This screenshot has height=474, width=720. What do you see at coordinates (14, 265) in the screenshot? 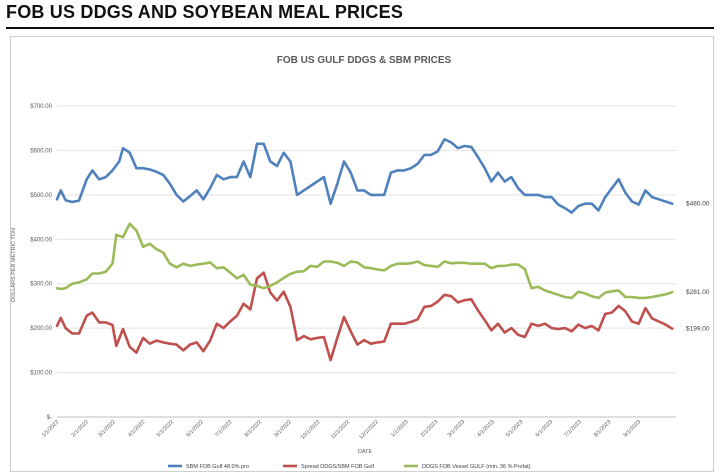
I see `y-axis-title: DOLLARS PER METRIC TON` at bounding box center [14, 265].